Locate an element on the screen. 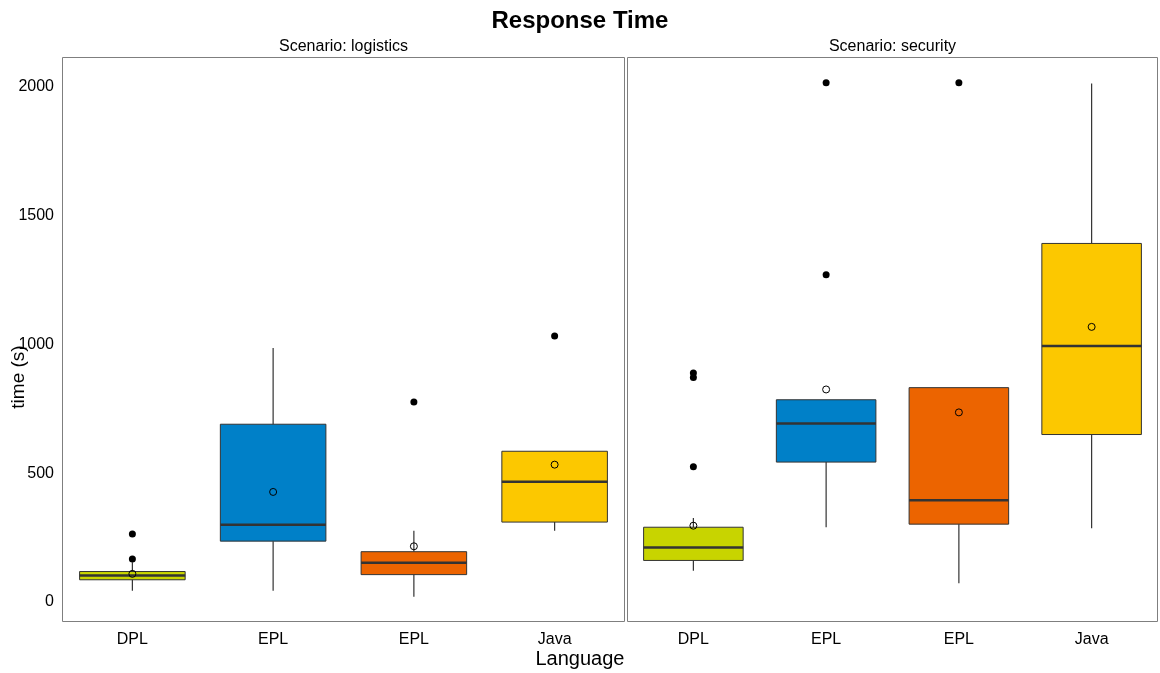 This screenshot has width=1160, height=673. y-tick-label: 500 is located at coordinates (41, 472).